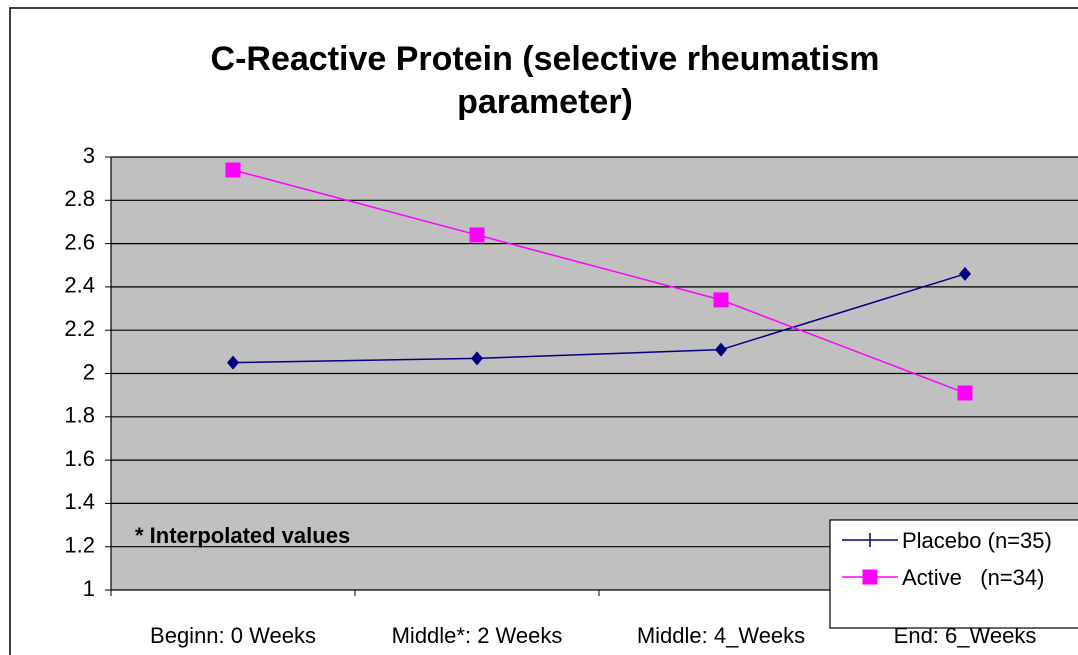 The image size is (1078, 655). I want to click on legend-label: Active (n=34), so click(973, 577).